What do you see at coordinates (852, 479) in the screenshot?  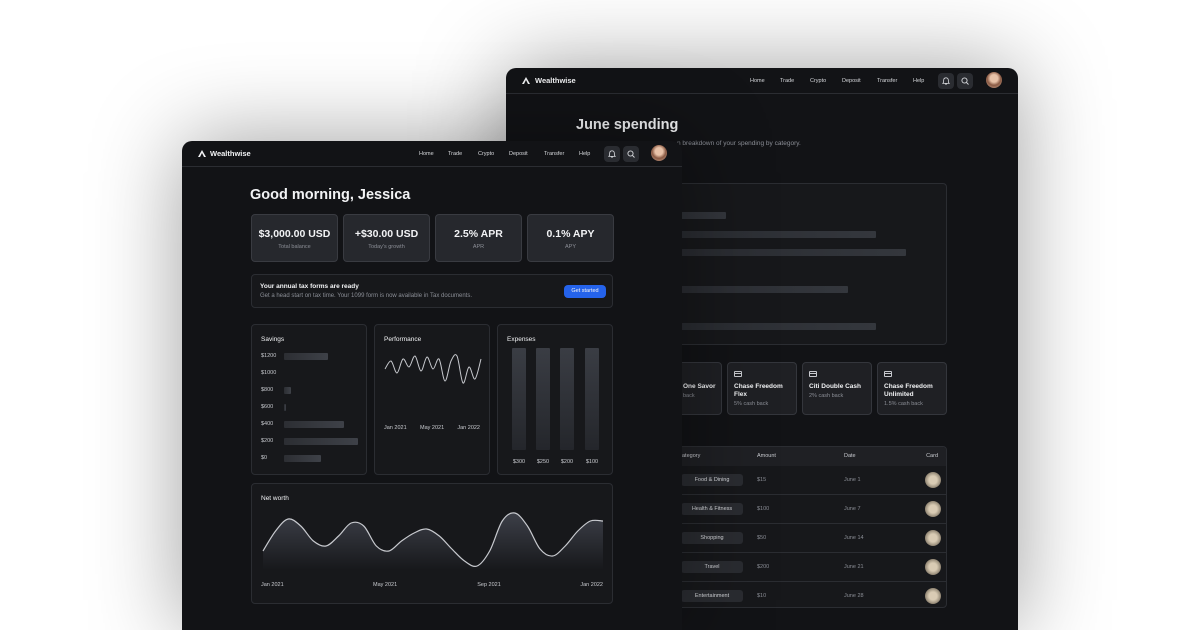 I see `date-cell: June 1` at bounding box center [852, 479].